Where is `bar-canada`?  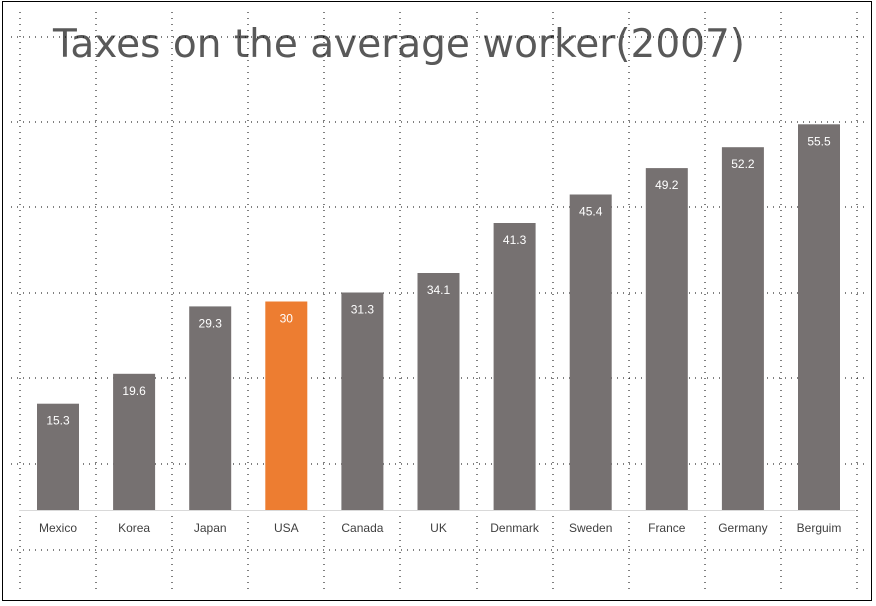
bar-canada is located at coordinates (362, 401).